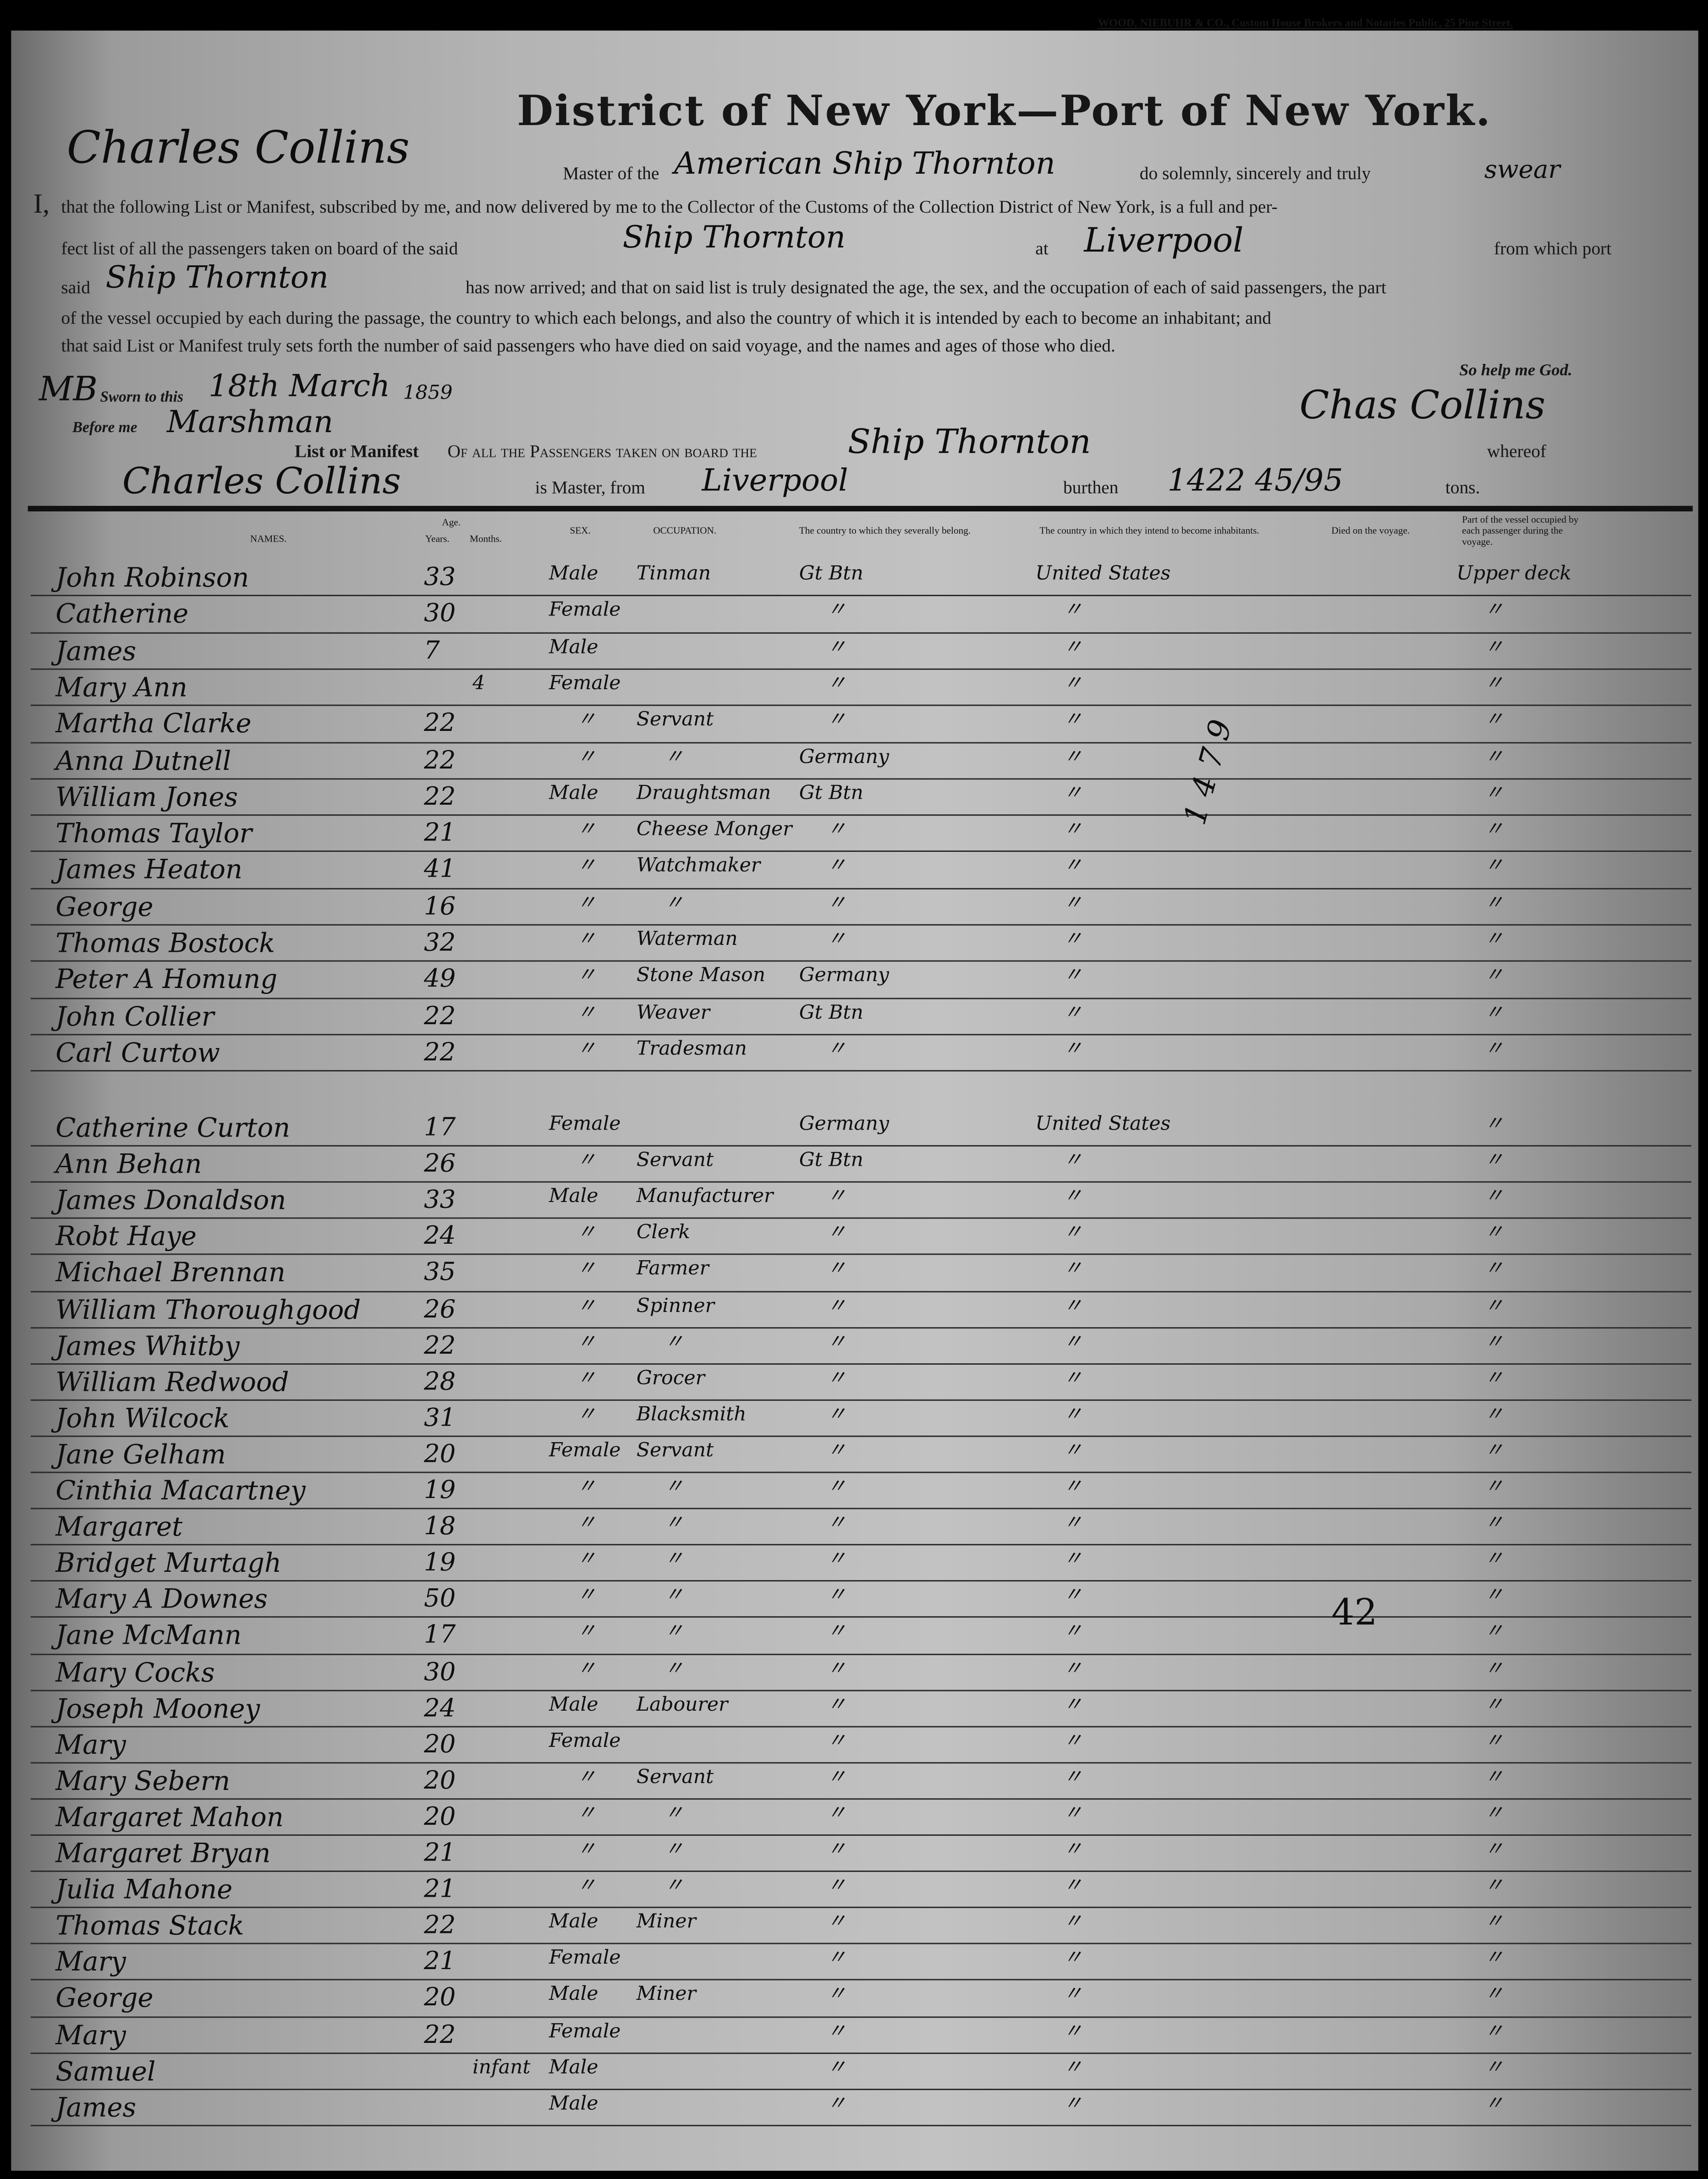  Describe the element at coordinates (775, 481) in the screenshot. I see `list-from-port: Liverpool` at that location.